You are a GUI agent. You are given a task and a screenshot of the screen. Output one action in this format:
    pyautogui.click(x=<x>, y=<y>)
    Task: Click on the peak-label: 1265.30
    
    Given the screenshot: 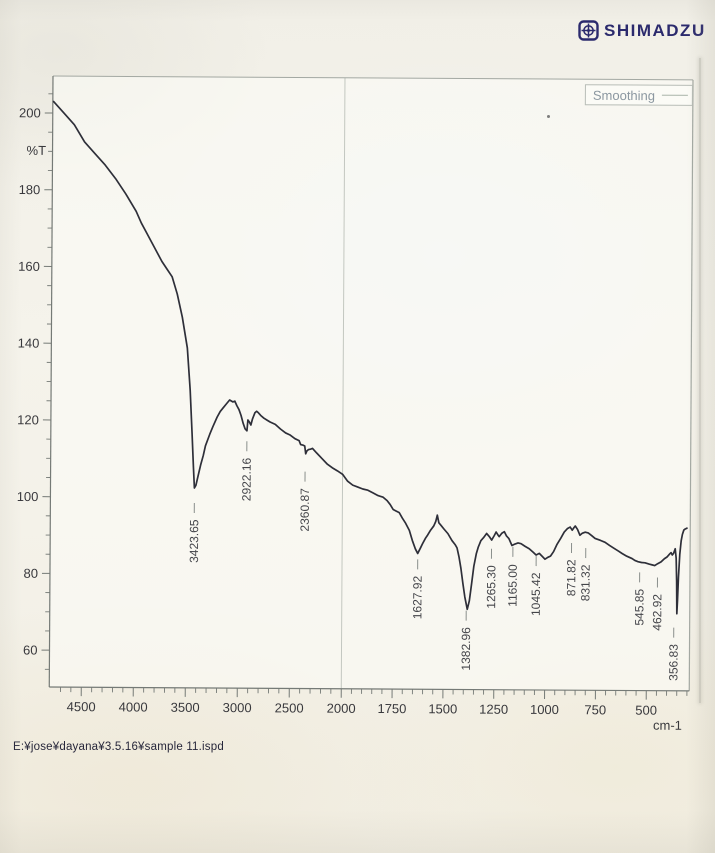 What is the action you would take?
    pyautogui.click(x=491, y=587)
    